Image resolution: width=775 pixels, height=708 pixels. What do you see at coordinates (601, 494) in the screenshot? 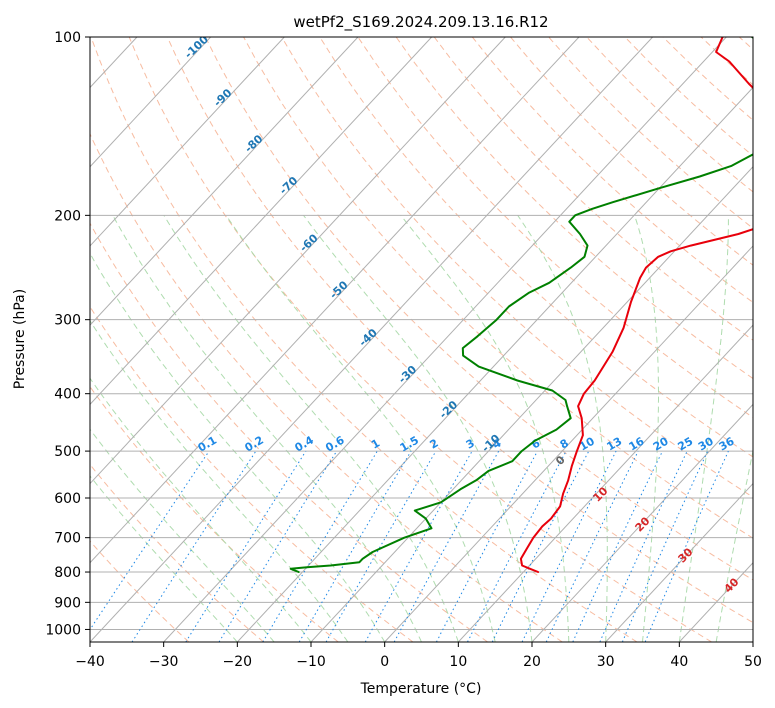
I see `moist-adiabat-label: 10` at bounding box center [601, 494].